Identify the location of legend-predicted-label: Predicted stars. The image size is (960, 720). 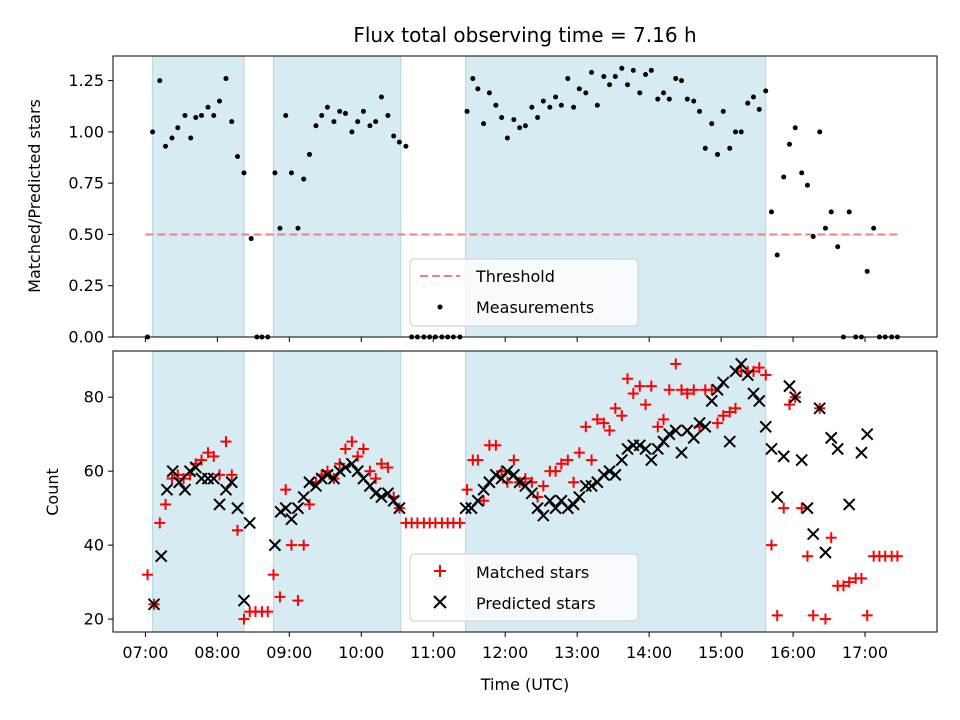
(536, 603).